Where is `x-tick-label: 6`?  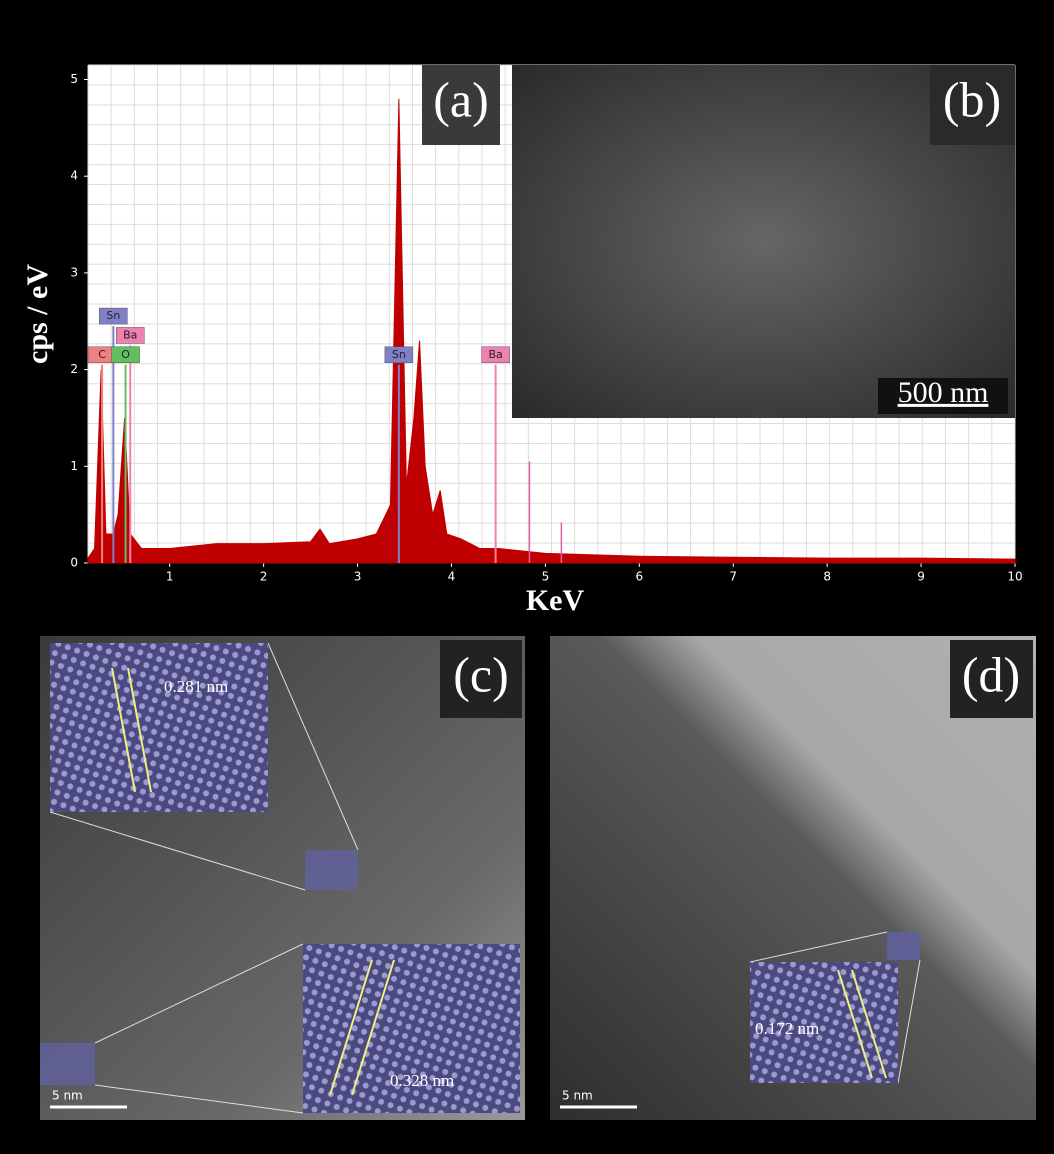 x-tick-label: 6 is located at coordinates (639, 577).